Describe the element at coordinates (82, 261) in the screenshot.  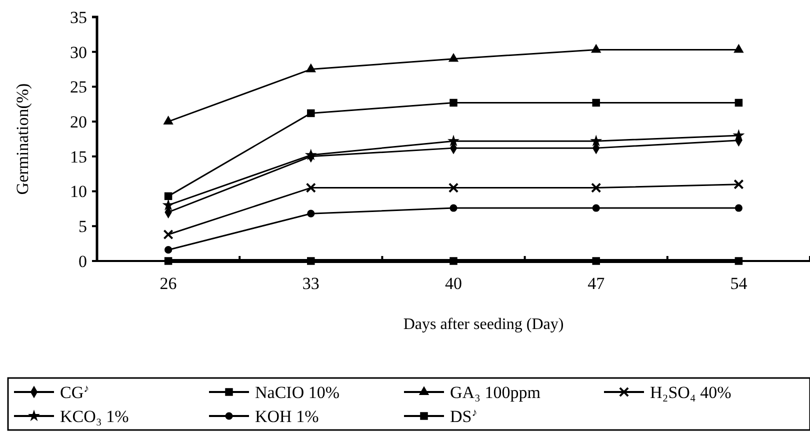
I see `y-tick-label: 0` at that location.